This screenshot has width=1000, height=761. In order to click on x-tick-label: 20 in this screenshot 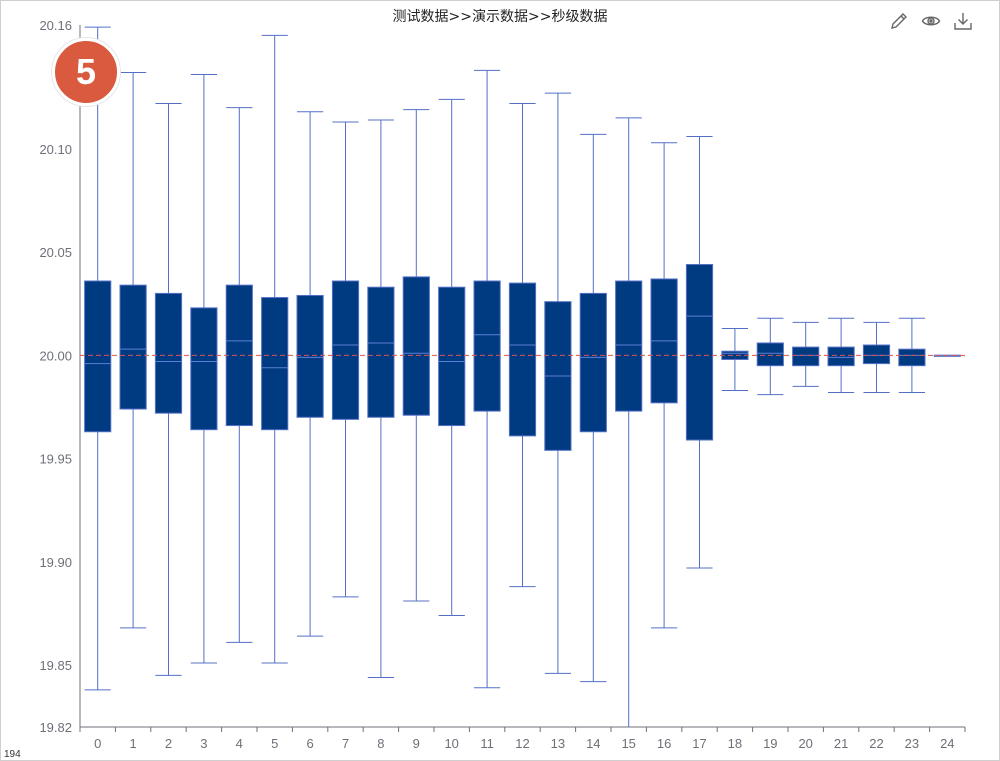, I will do `click(805, 743)`.